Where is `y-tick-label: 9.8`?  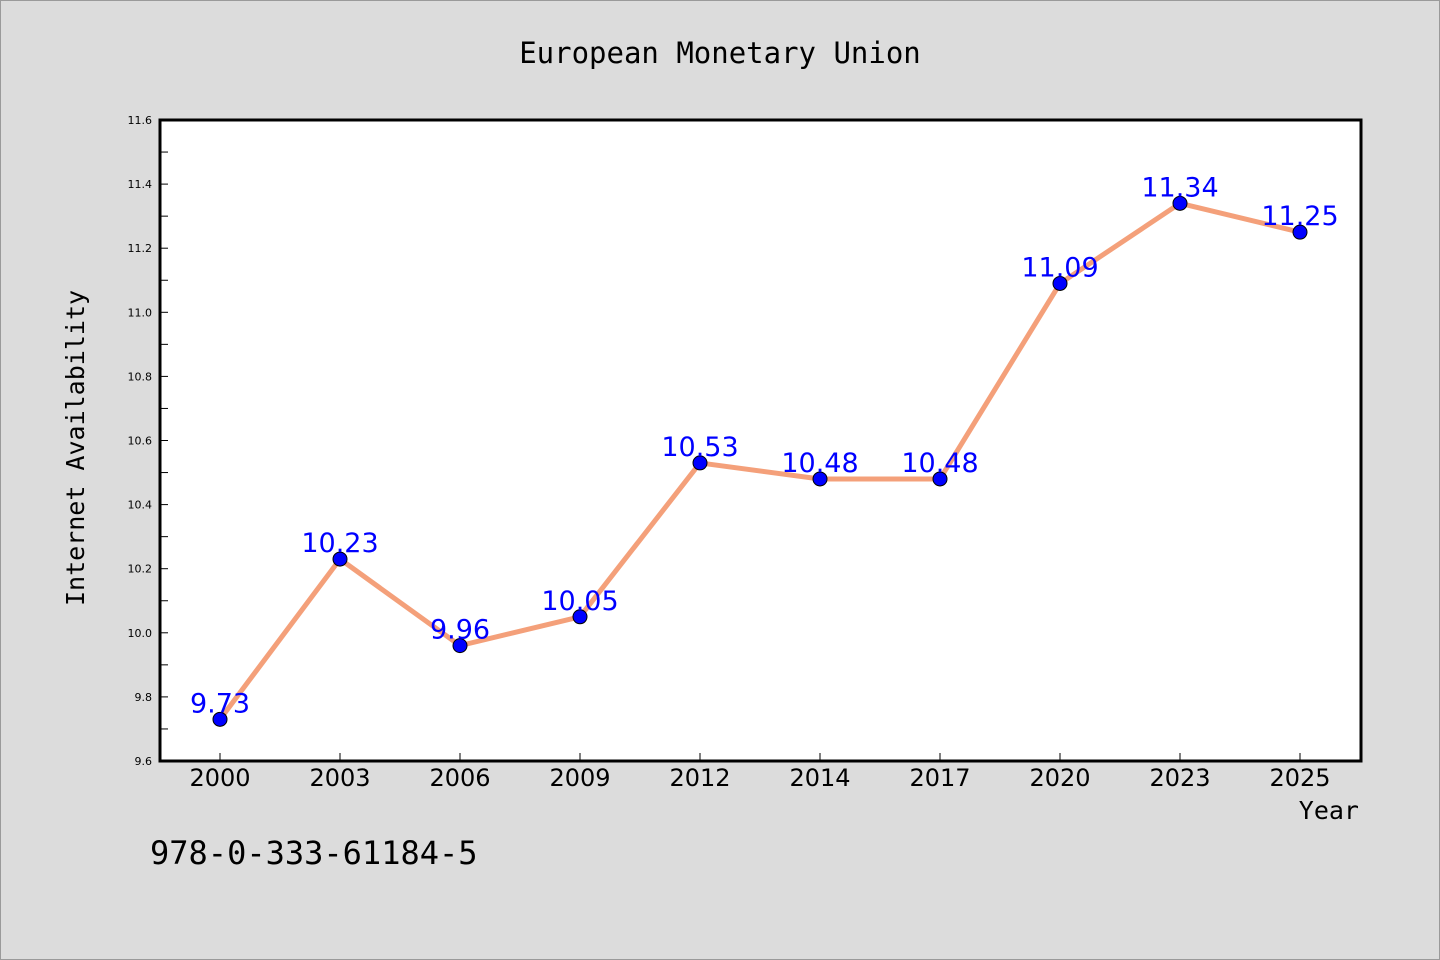
y-tick-label: 9.8 is located at coordinates (144, 697).